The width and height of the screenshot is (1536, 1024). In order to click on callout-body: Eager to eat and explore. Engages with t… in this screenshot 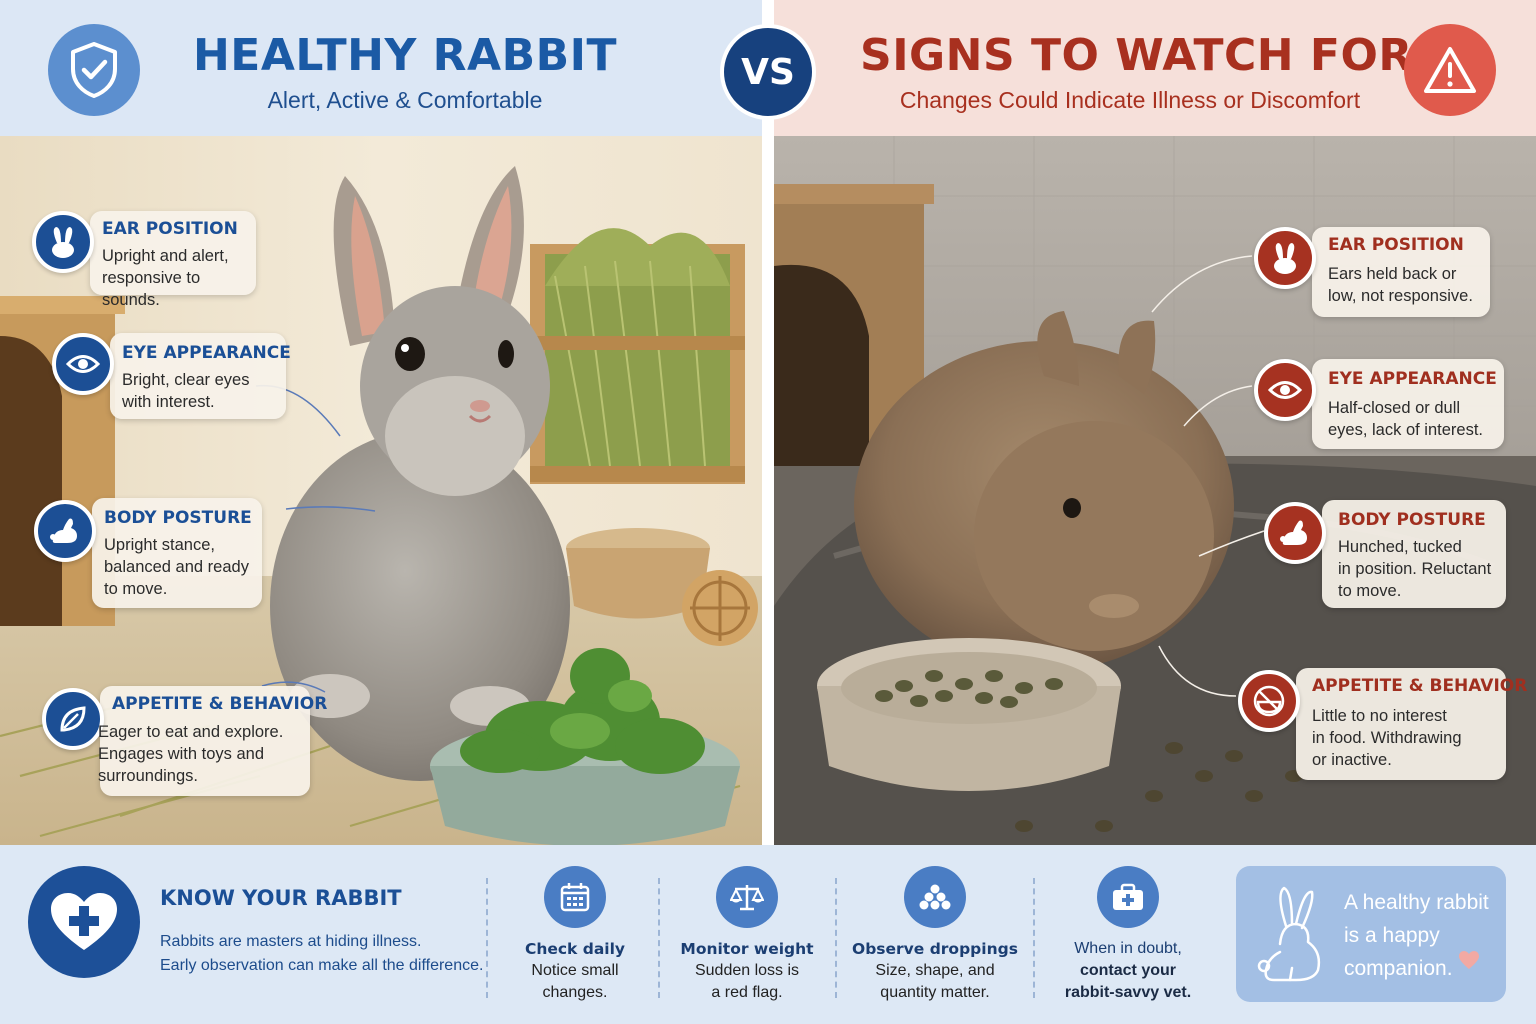, I will do `click(191, 754)`.